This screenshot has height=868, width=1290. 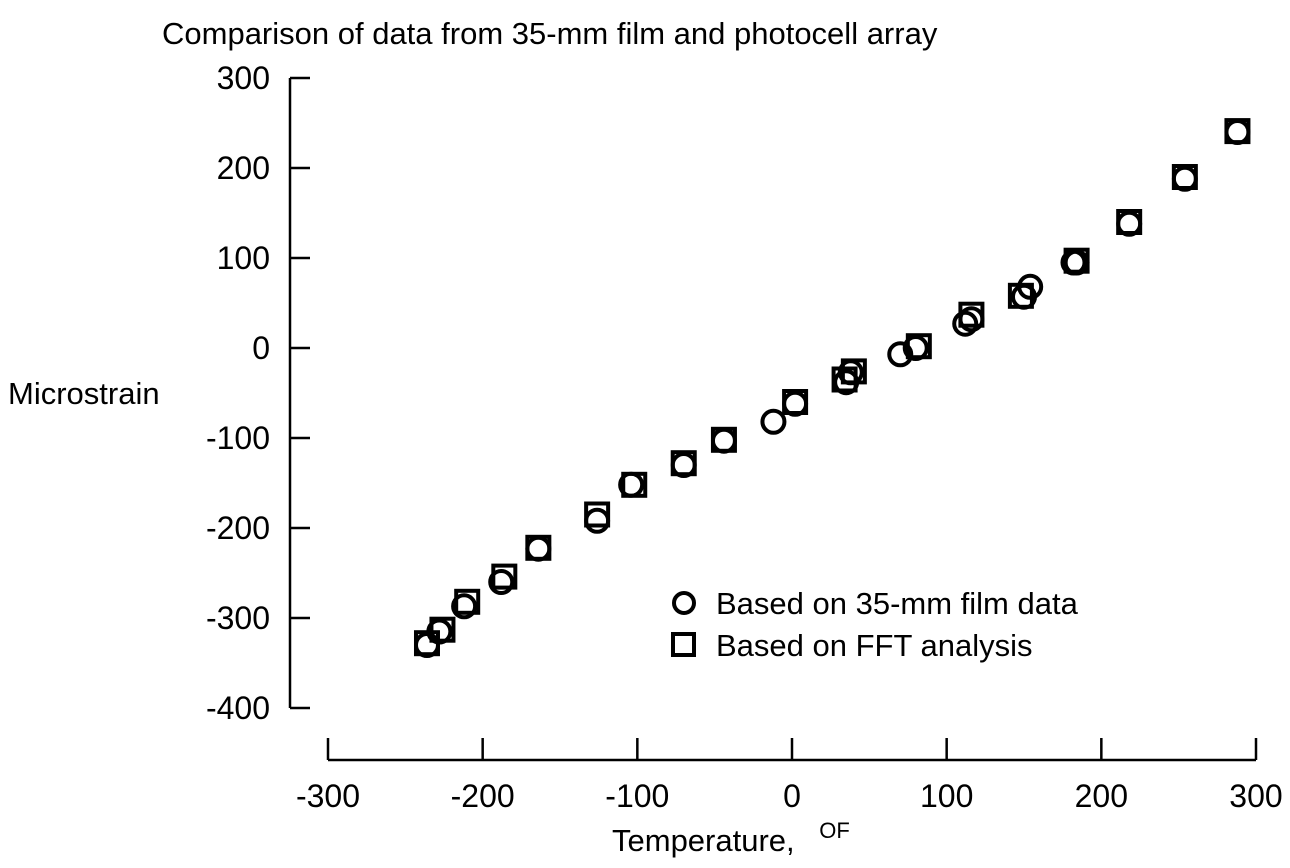 I want to click on legend-label-fft: Based on FFT analysis, so click(x=874, y=645).